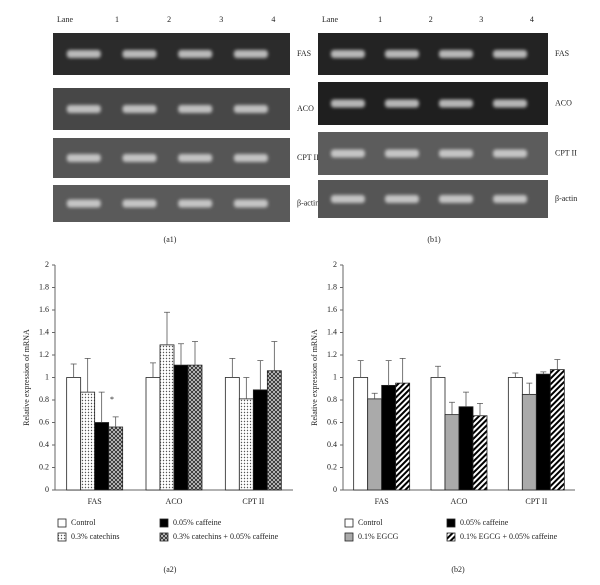 The width and height of the screenshot is (600, 585). I want to click on panel-label: (a1), so click(170, 239).